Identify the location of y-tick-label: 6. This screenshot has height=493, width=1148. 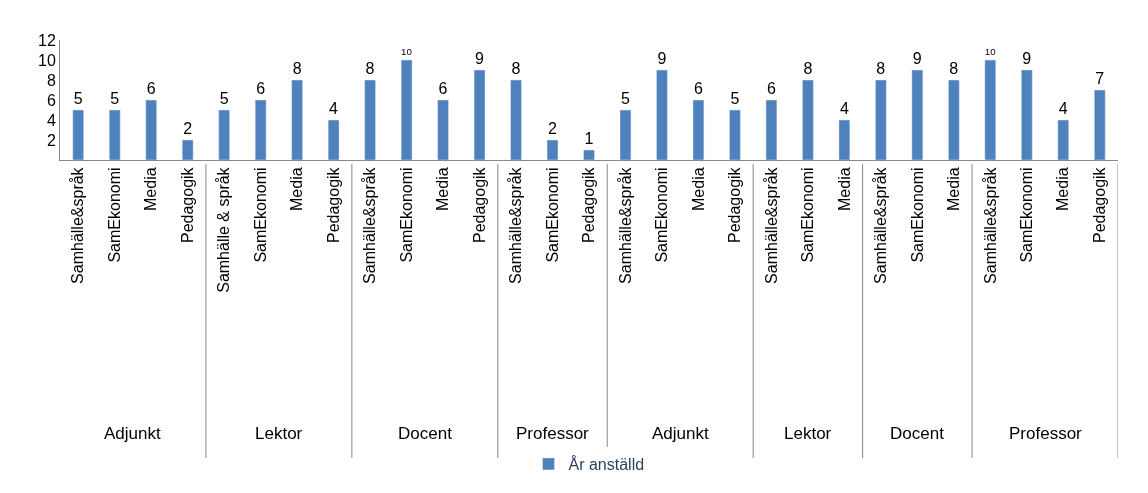
(51, 100).